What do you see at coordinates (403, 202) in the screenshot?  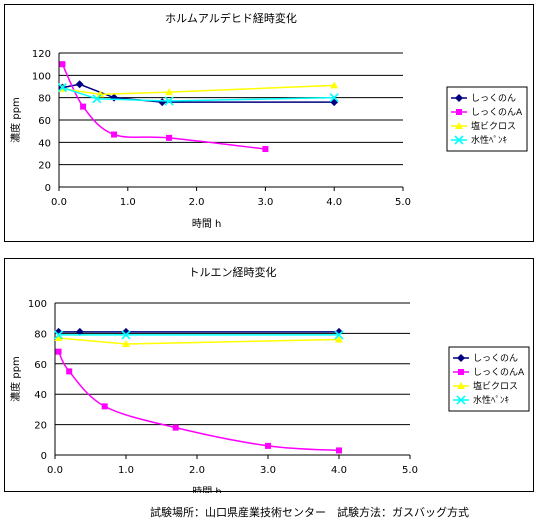 I see `formaldehyde-x-tick-label: 5.0` at bounding box center [403, 202].